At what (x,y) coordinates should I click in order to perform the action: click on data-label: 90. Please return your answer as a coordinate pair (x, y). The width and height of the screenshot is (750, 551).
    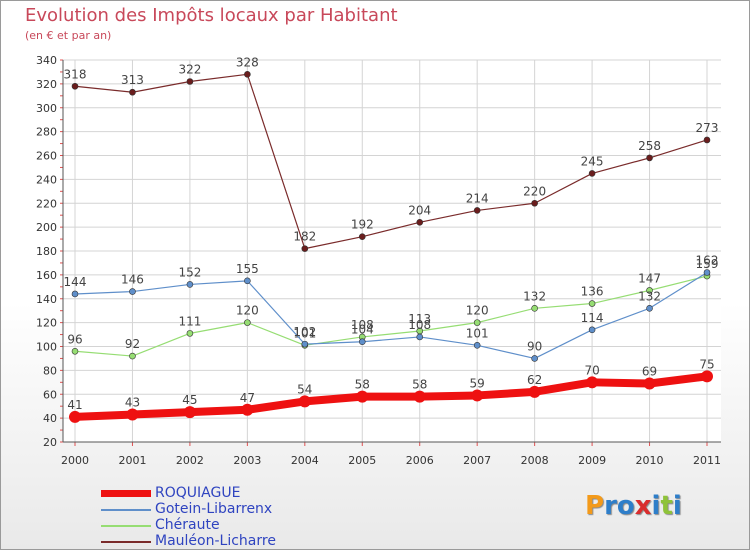
    Looking at the image, I should click on (534, 346).